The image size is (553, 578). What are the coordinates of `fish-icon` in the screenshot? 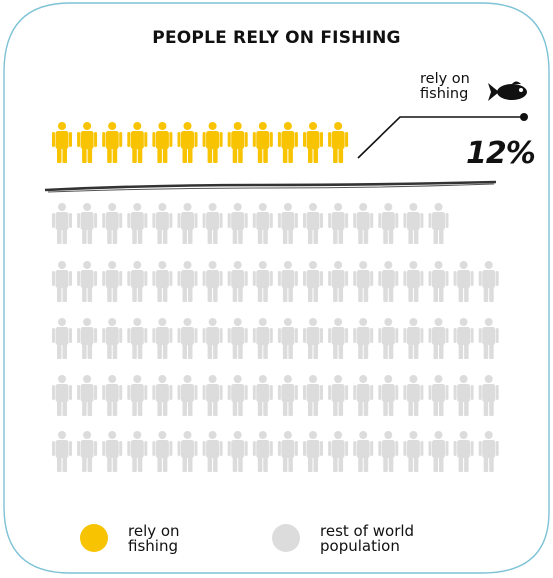 It's located at (507, 91).